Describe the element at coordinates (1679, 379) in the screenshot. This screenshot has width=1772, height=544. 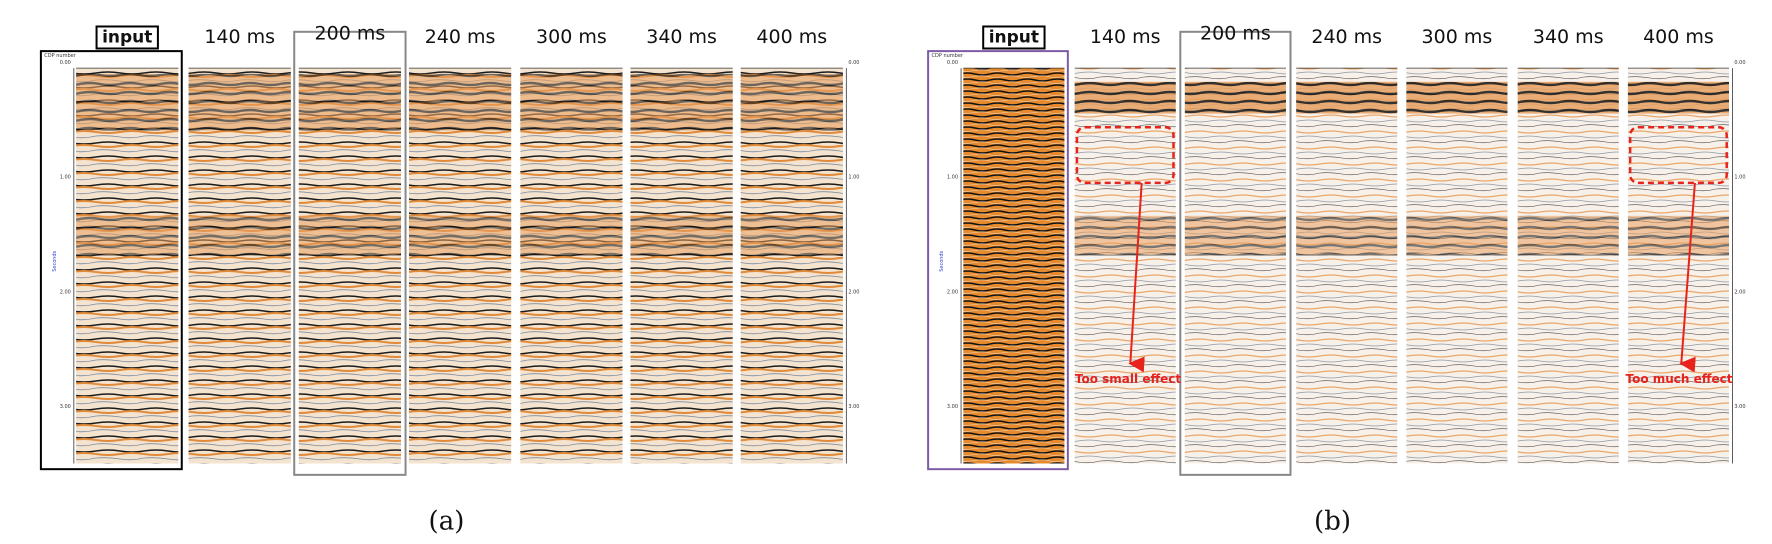
I see `annotation-text: Too much effect` at that location.